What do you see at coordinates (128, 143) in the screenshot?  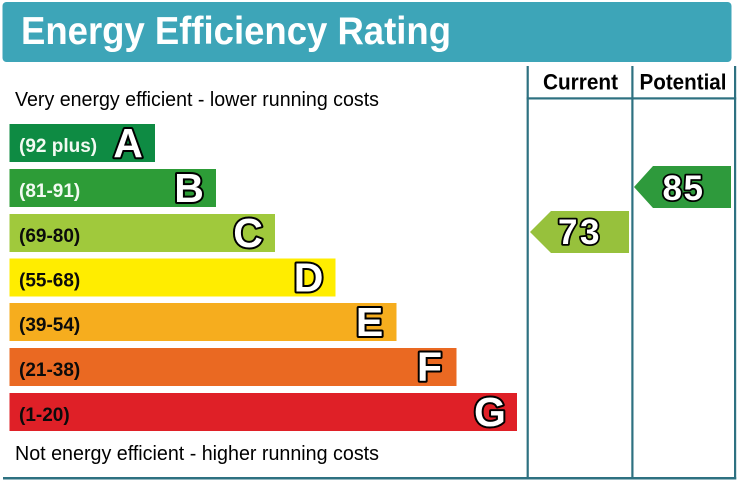 I see `svg-text: A` at bounding box center [128, 143].